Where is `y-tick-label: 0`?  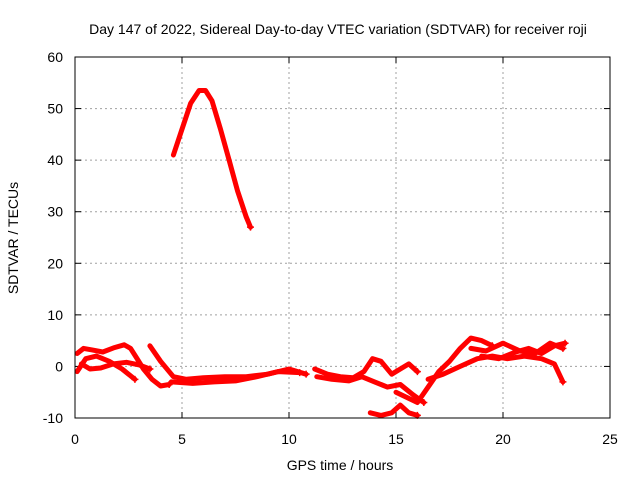 y-tick-label: 0 is located at coordinates (59, 366).